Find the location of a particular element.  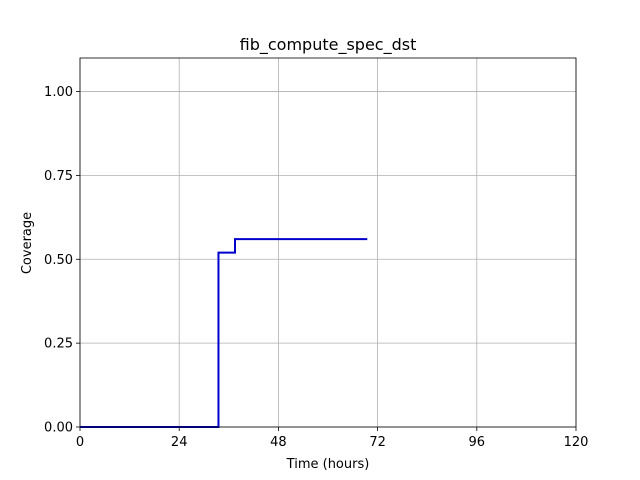

y-axis-label: Coverage is located at coordinates (27, 243).